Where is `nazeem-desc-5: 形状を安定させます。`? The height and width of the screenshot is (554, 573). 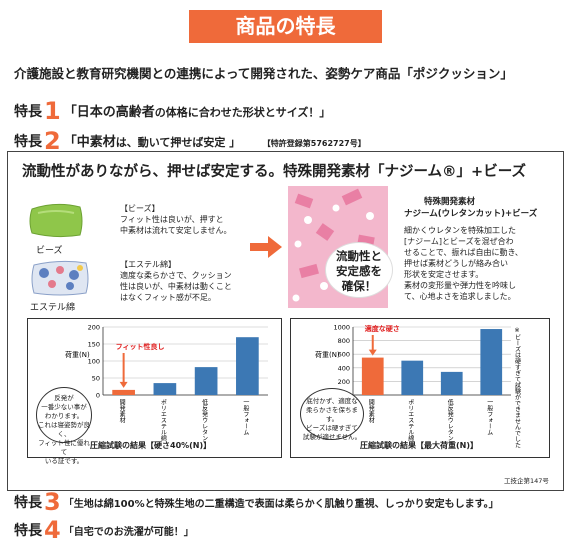
nazeem-desc-5: 形状を安定させます。 is located at coordinates (444, 274).